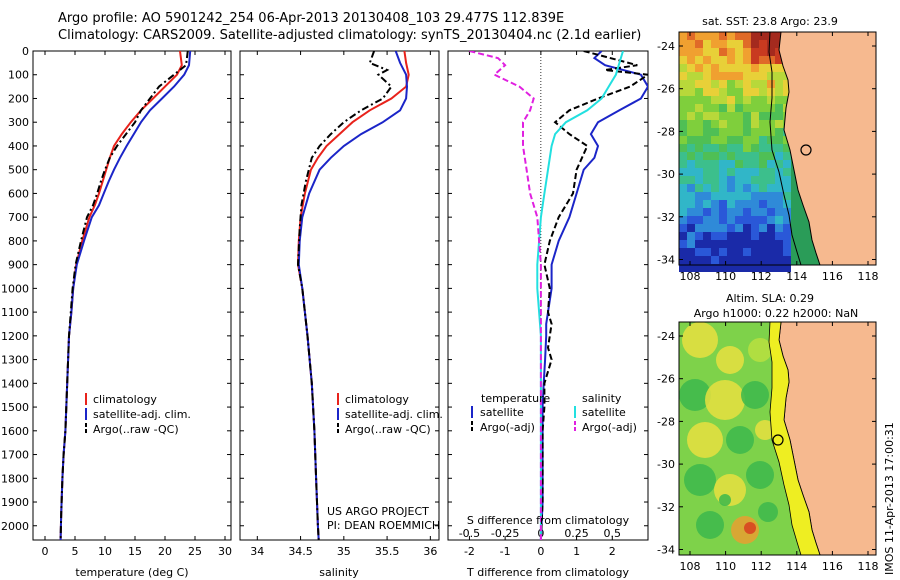 Image resolution: width=900 pixels, height=580 pixels. What do you see at coordinates (868, 566) in the screenshot?
I see `lon-tick-label: 118` at bounding box center [868, 566].